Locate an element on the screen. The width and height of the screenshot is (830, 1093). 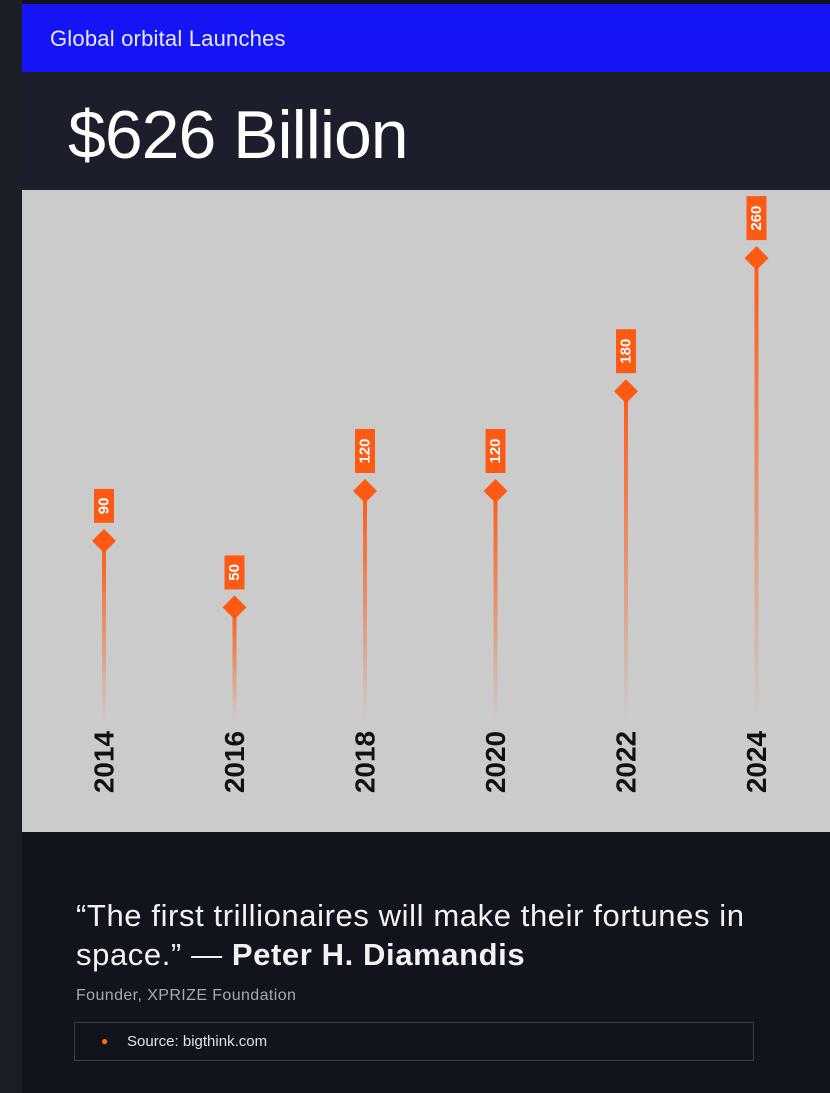
data-label-2018: 120 is located at coordinates (365, 450).